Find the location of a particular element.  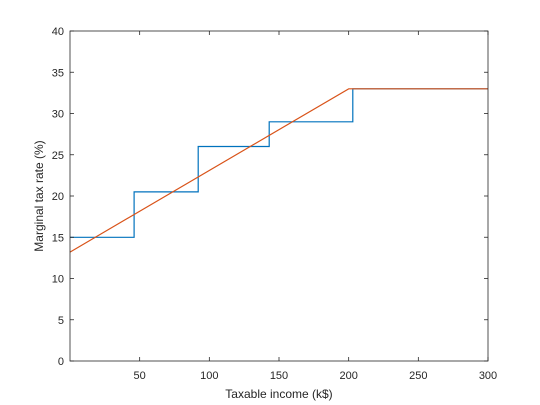

y-tick-label: 20 is located at coordinates (58, 197).